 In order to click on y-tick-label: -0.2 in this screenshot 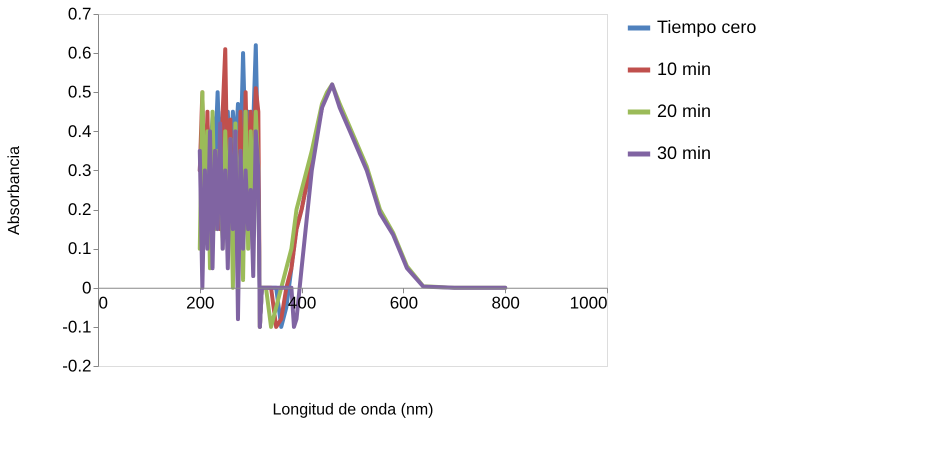, I will do `click(77, 366)`.